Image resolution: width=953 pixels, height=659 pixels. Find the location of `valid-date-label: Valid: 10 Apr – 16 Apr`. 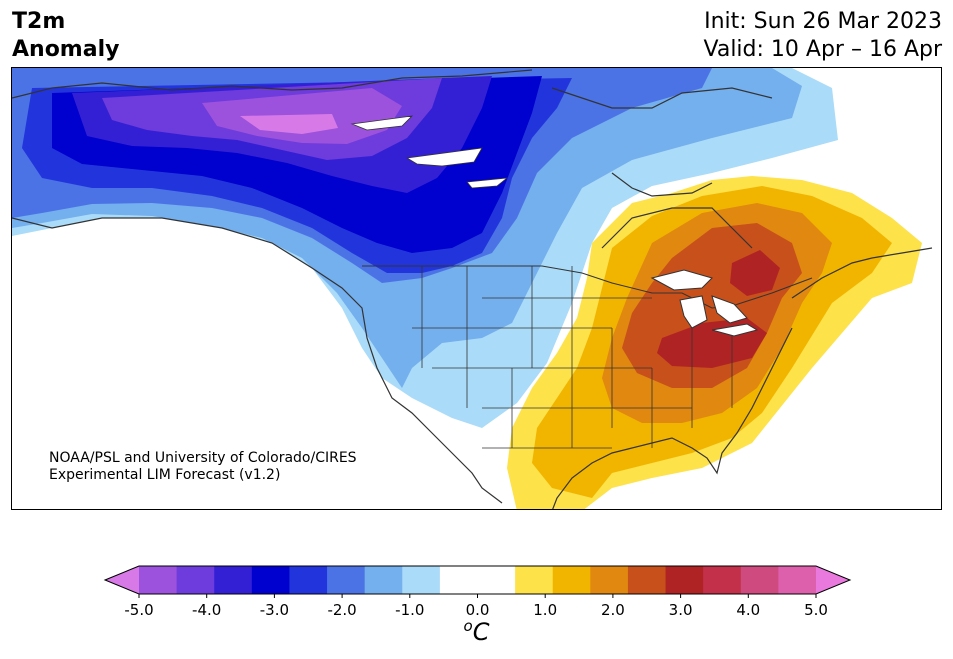

valid-date-label: Valid: 10 Apr – 16 Apr is located at coordinates (823, 49).